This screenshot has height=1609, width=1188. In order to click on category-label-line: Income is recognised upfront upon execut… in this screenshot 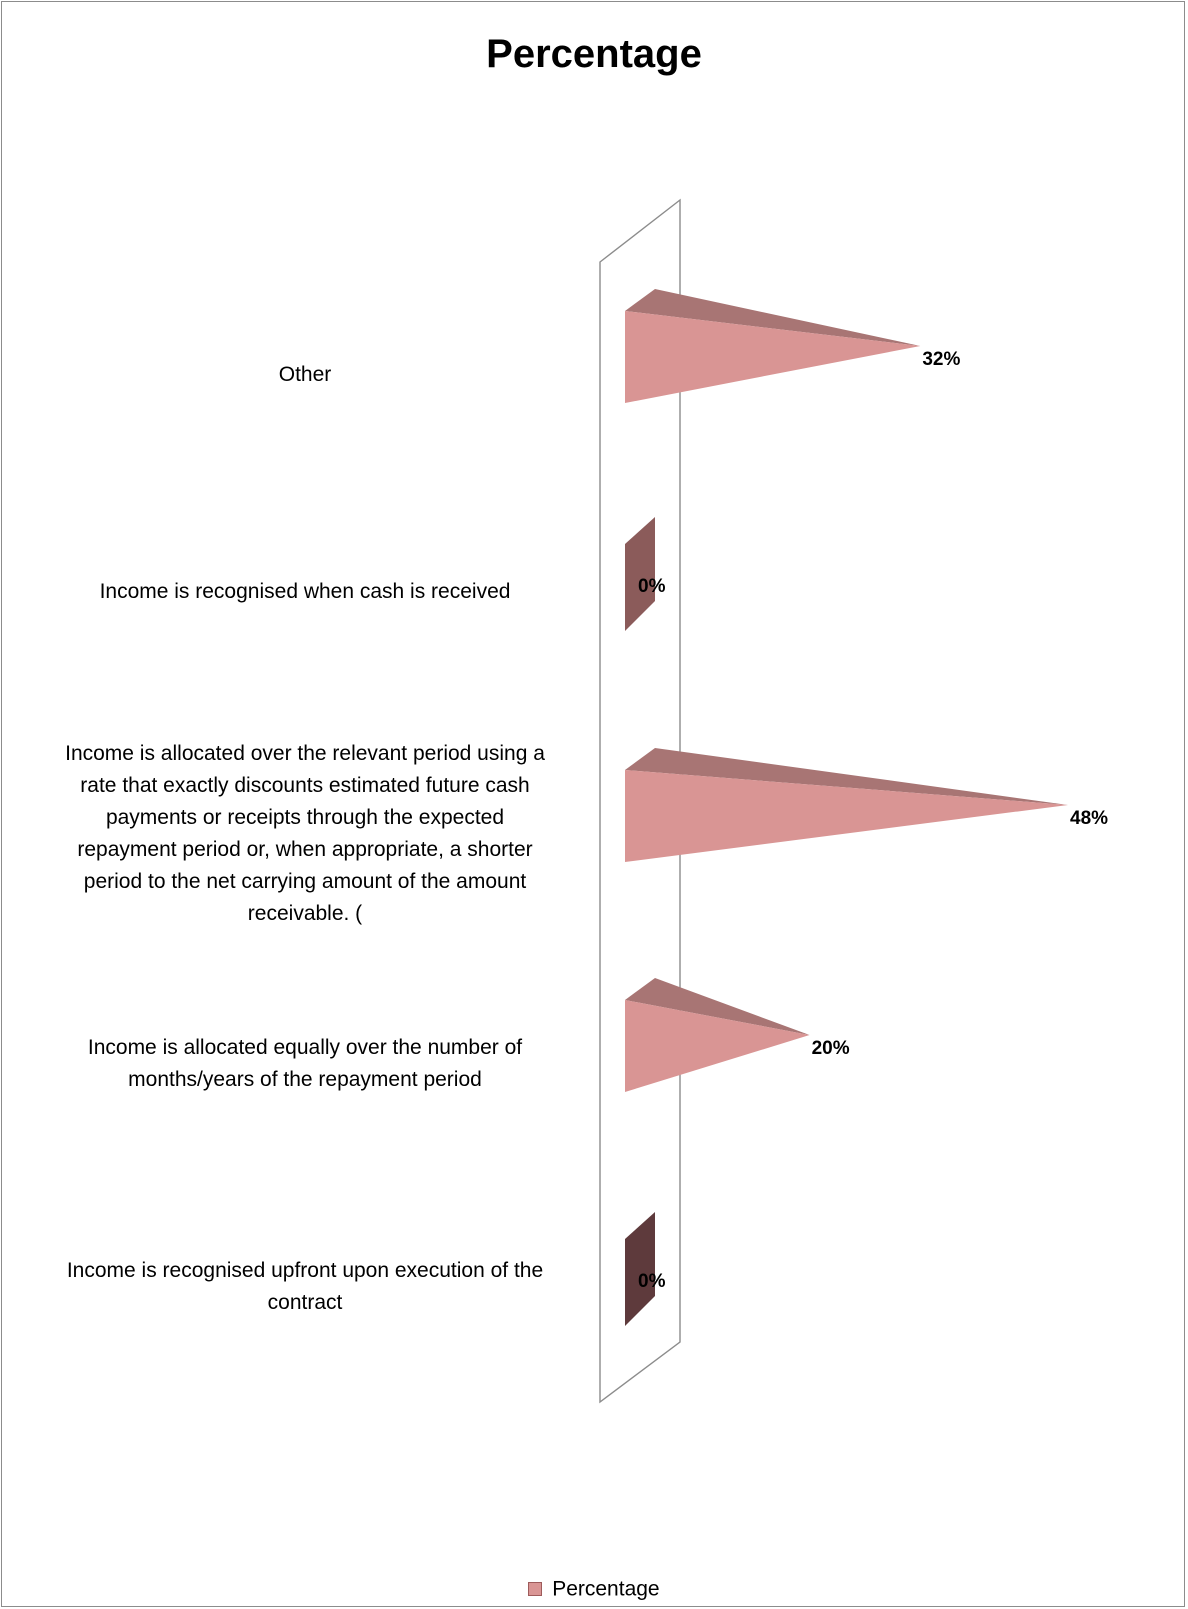, I will do `click(305, 1270)`.